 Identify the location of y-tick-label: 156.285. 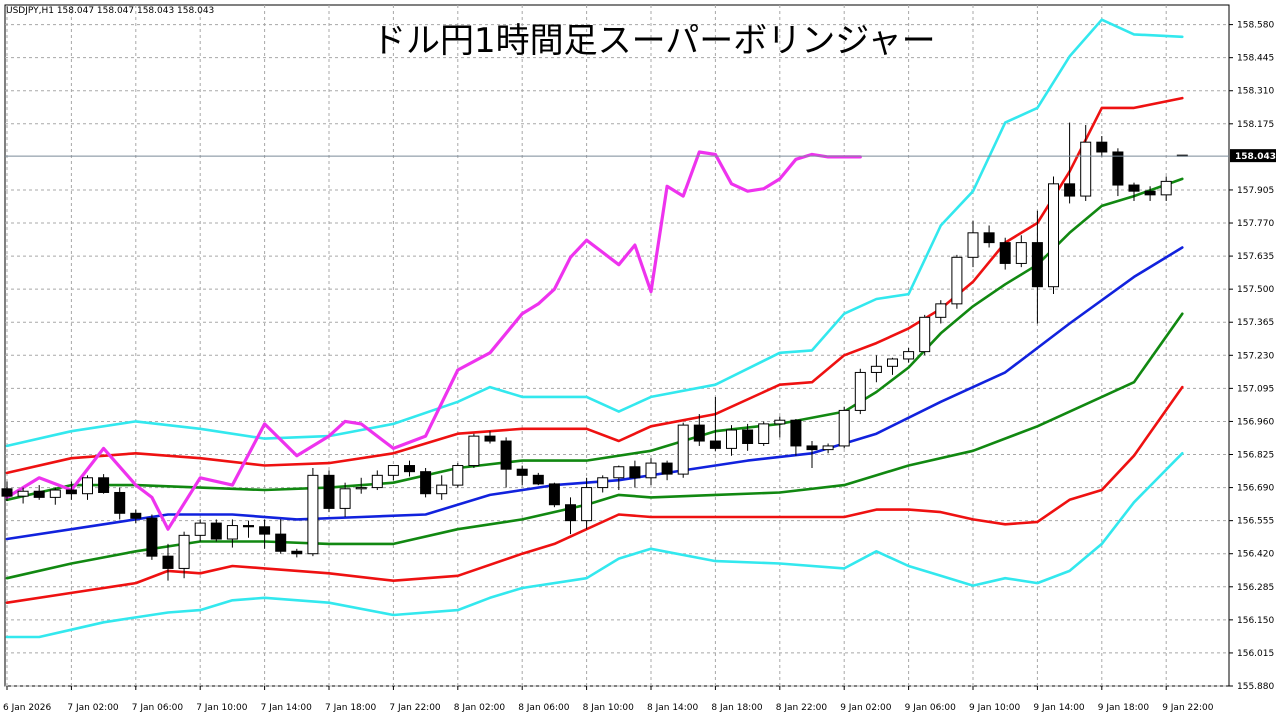
(1255, 588).